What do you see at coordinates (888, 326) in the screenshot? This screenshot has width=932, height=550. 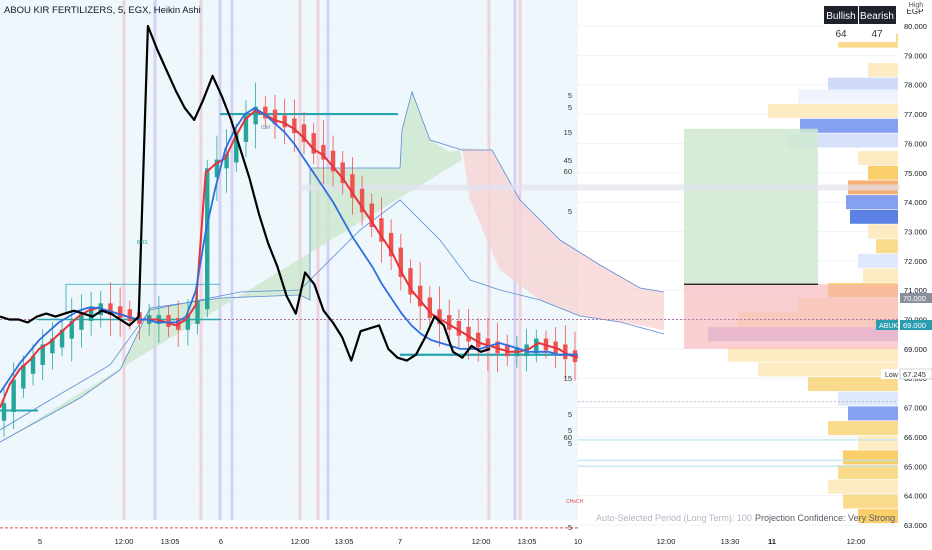 I see `symbol-tag-label: ABUK` at bounding box center [888, 326].